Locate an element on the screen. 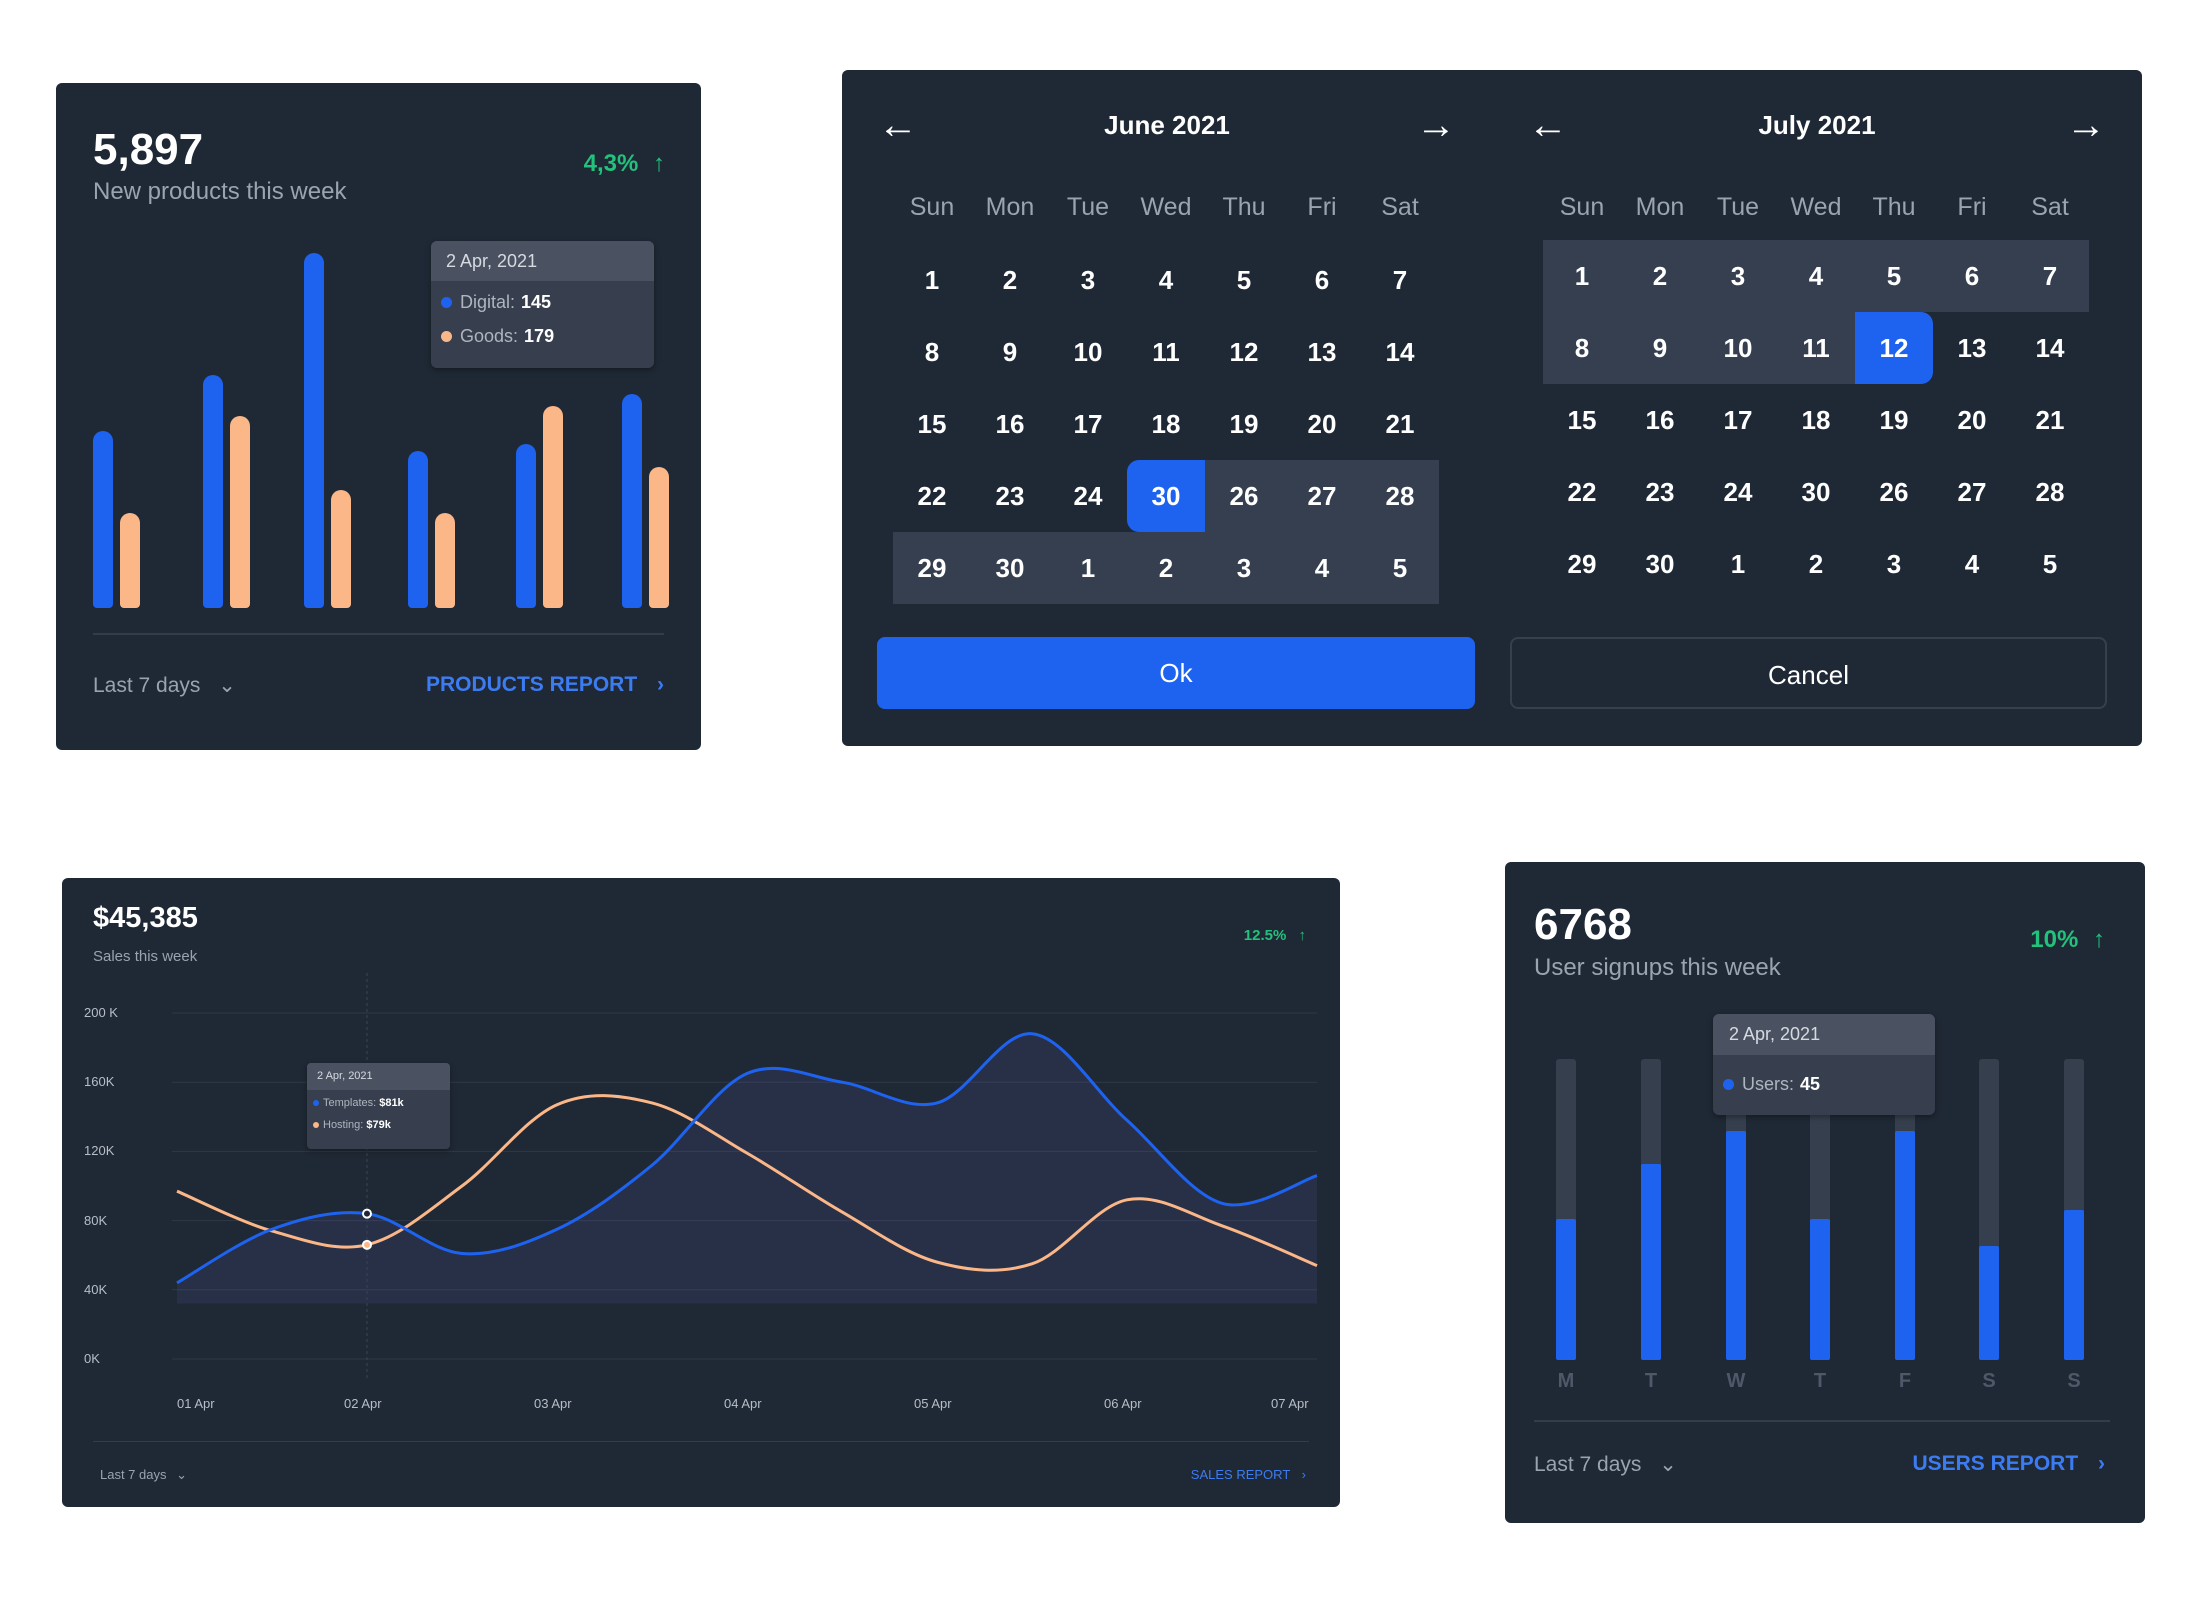  july-prev-arrow-icon: ← is located at coordinates (1548, 125).